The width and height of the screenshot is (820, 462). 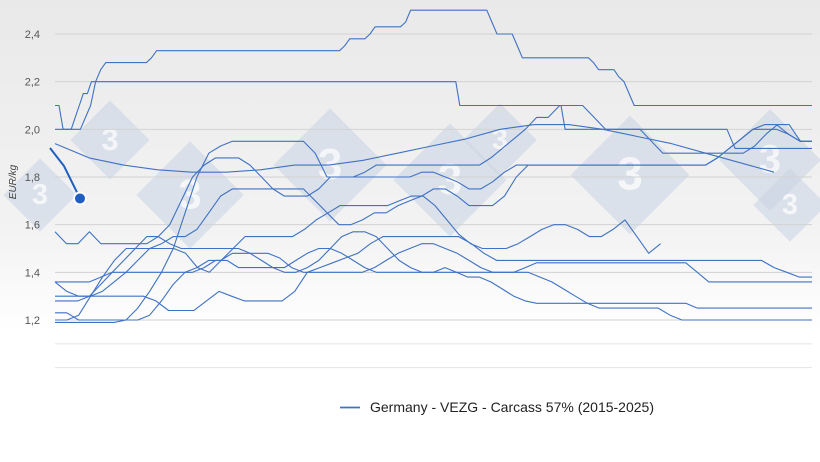 I want to click on y-tick-label: 2,2, so click(x=32, y=83).